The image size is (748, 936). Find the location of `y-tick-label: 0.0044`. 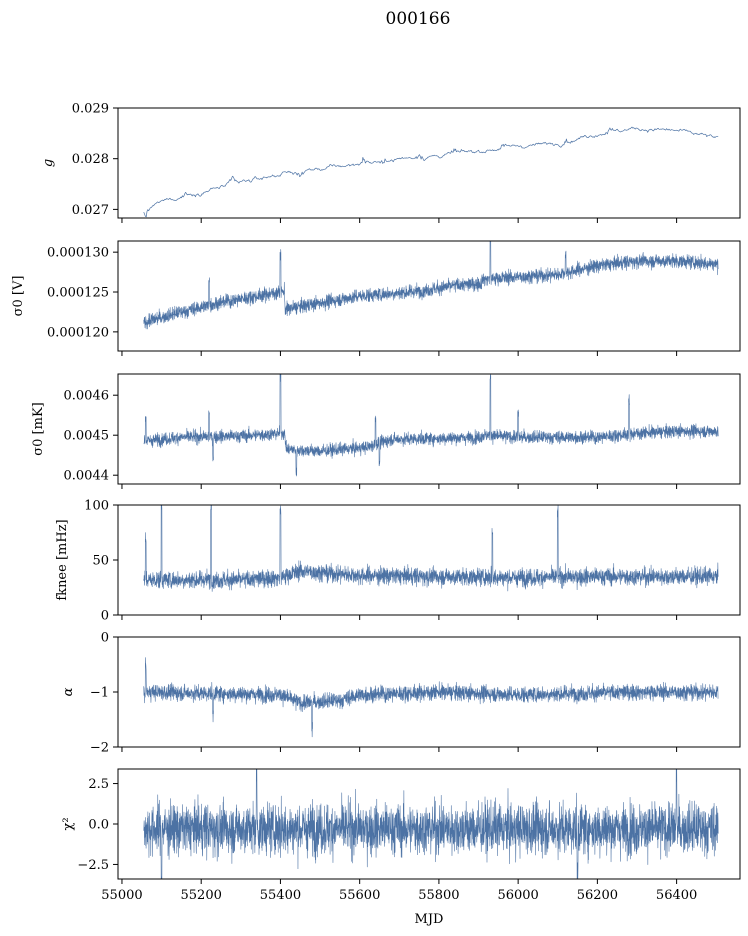

y-tick-label: 0.0044 is located at coordinates (87, 476).